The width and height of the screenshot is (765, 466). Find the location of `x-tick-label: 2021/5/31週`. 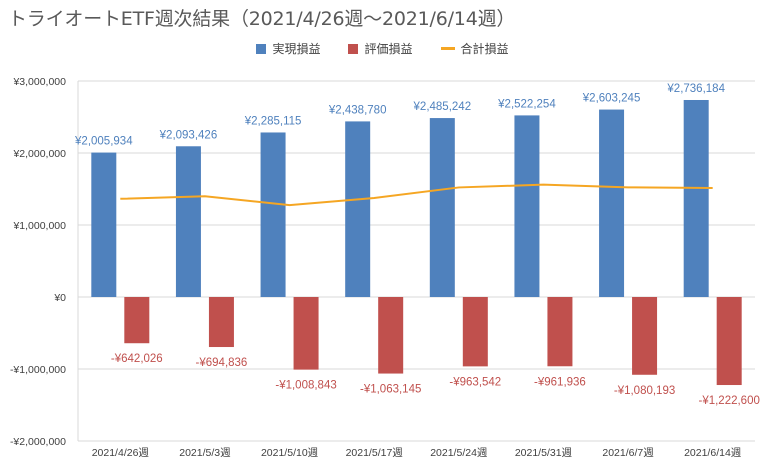

x-tick-label: 2021/5/31週 is located at coordinates (544, 453).